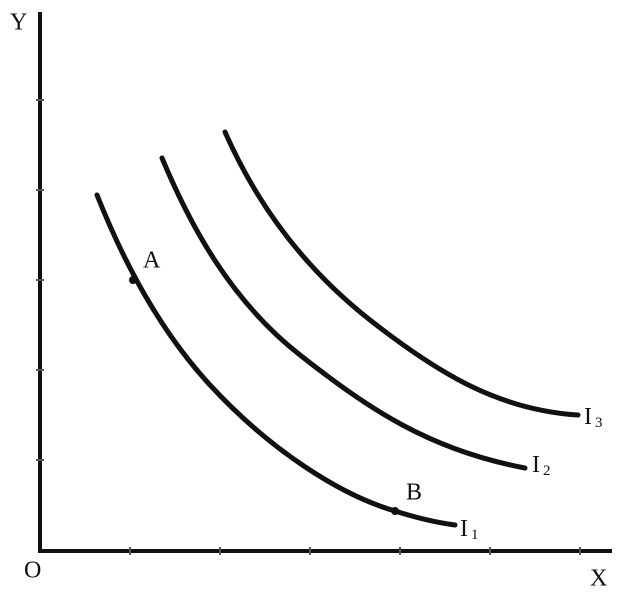  What do you see at coordinates (598, 579) in the screenshot?
I see `x-axis-label: X` at bounding box center [598, 579].